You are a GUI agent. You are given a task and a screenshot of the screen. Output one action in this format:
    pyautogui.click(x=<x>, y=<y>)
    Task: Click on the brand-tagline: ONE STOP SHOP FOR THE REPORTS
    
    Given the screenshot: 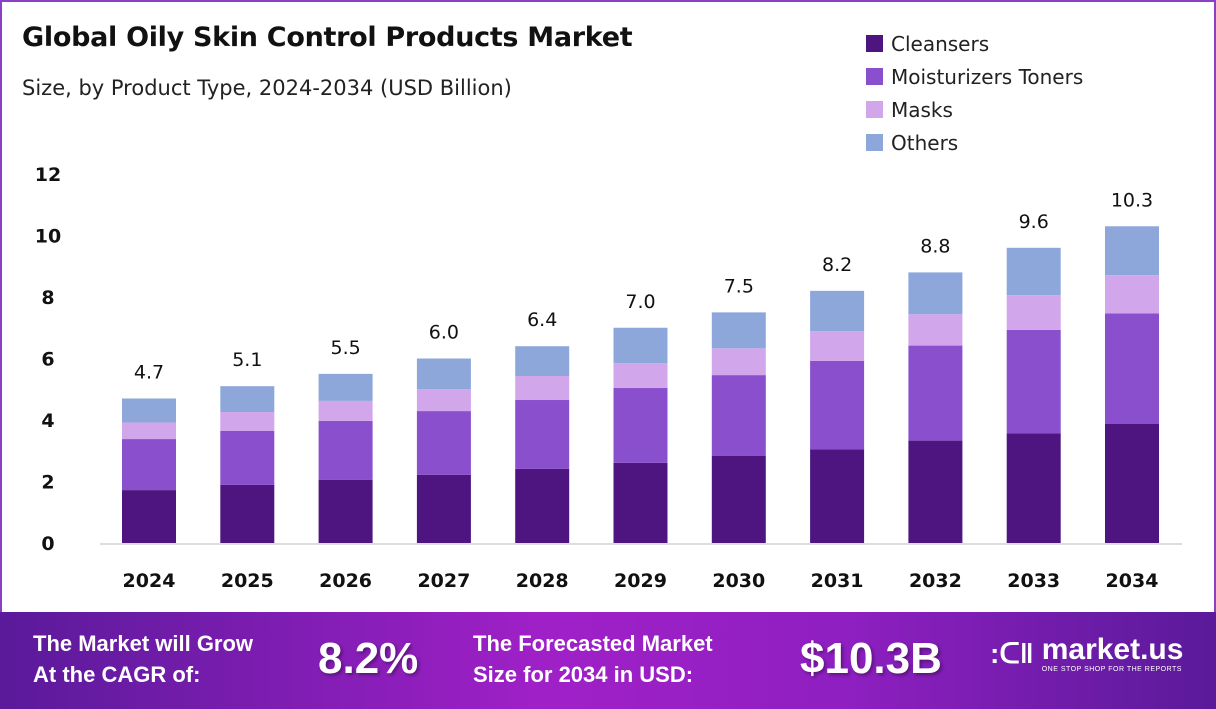 What is the action you would take?
    pyautogui.click(x=1111, y=669)
    